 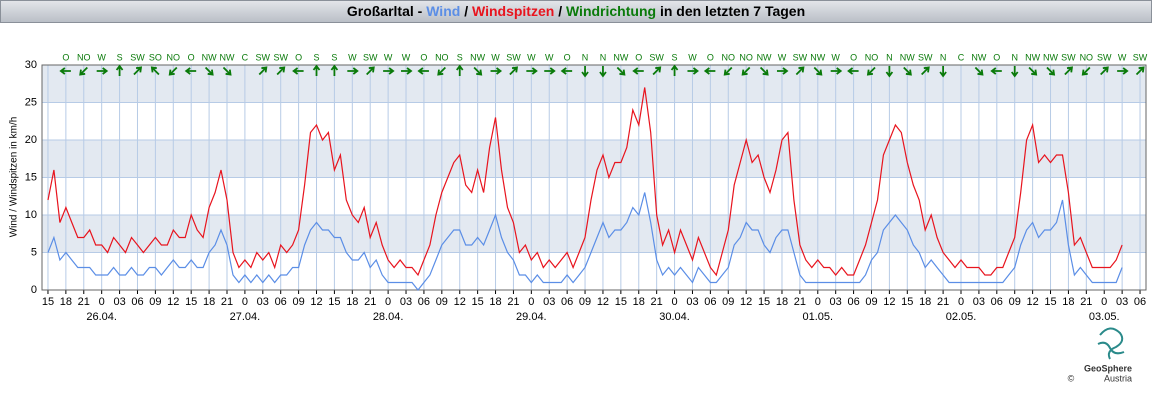 I want to click on y-tick-label: 15, so click(x=31, y=177).